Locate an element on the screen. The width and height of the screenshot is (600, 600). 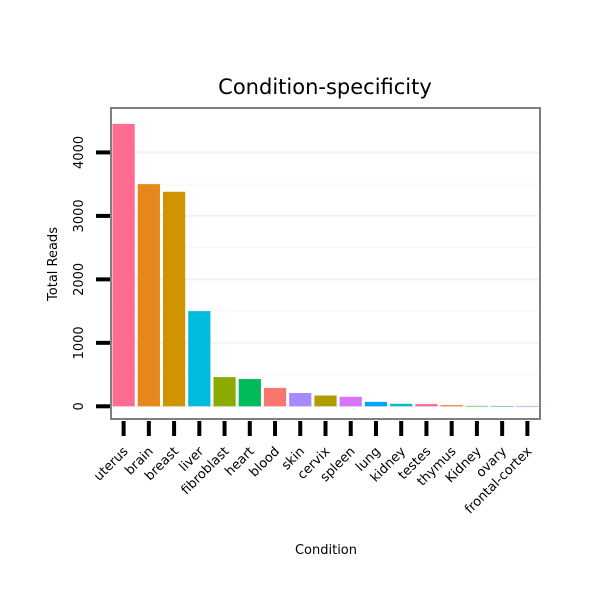
y-tick-label: 4000 is located at coordinates (79, 152).